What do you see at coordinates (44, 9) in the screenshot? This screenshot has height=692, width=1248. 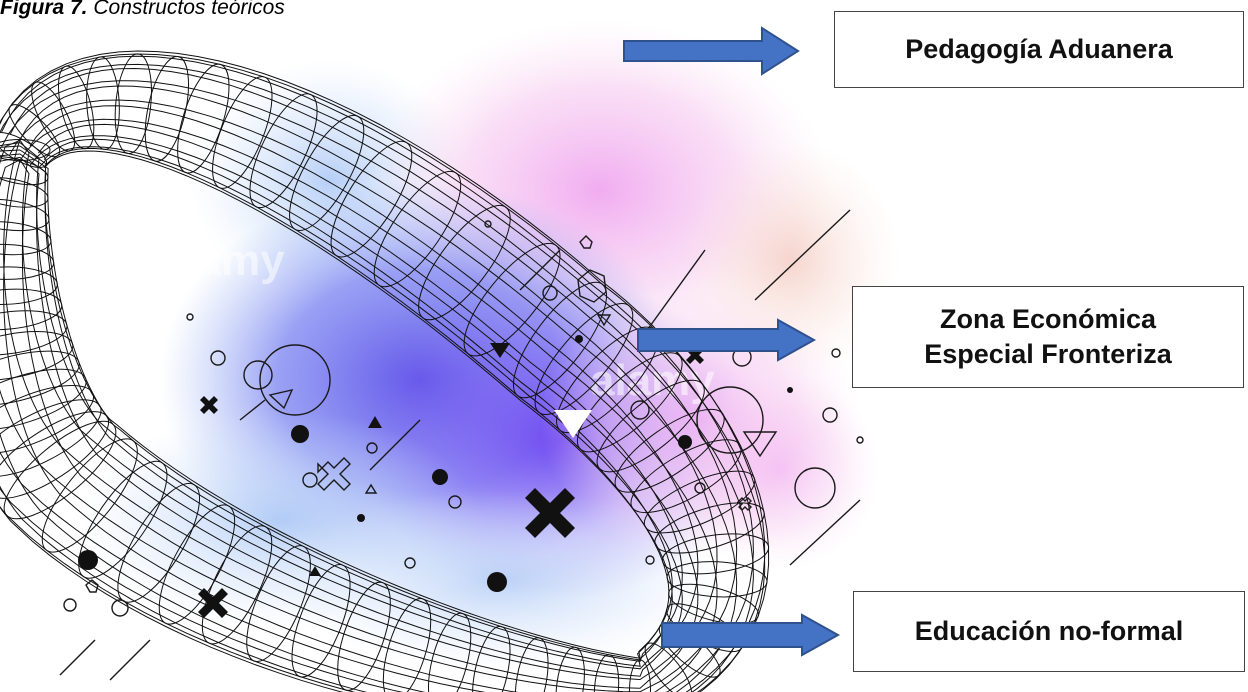 I see `figure-caption-label: Figura 7.` at bounding box center [44, 9].